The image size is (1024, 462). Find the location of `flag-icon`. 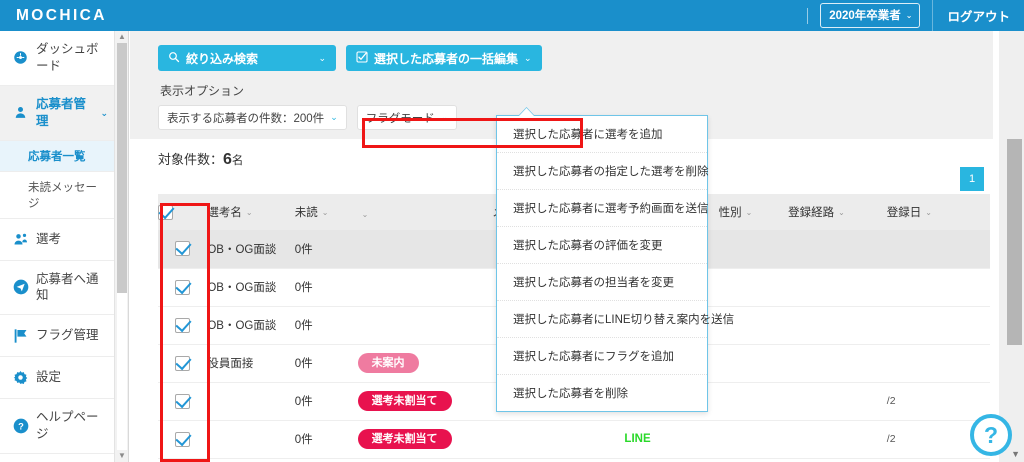

flag-icon is located at coordinates (20, 336).